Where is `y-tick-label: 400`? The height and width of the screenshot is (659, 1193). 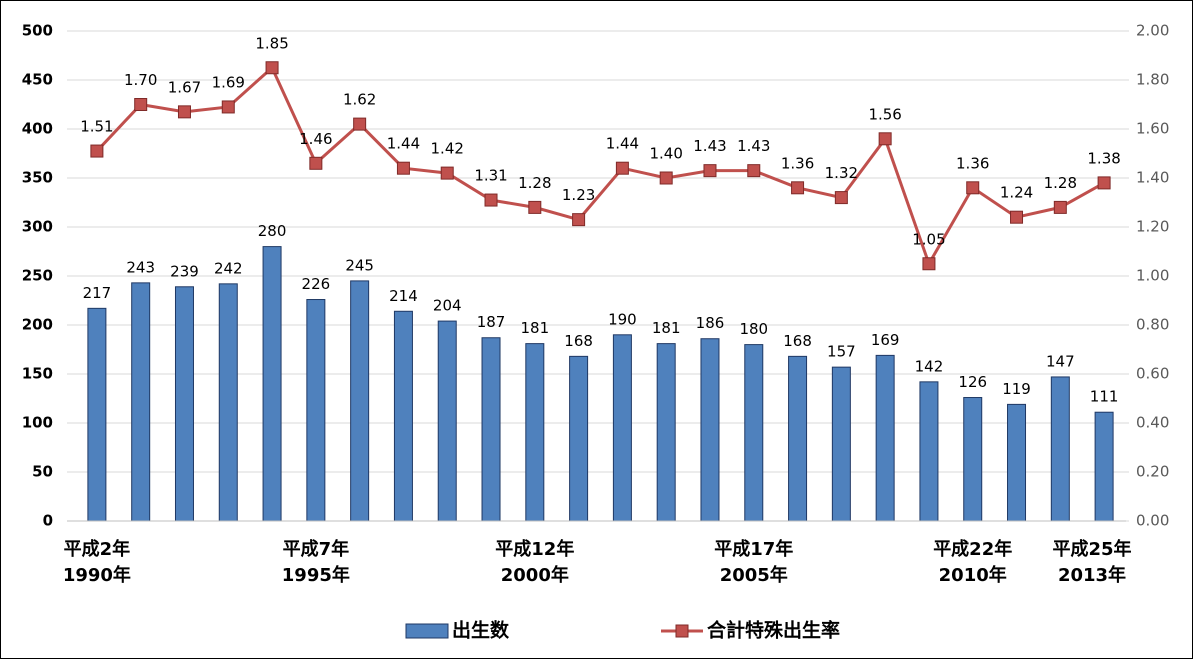 y-tick-label: 400 is located at coordinates (37, 129).